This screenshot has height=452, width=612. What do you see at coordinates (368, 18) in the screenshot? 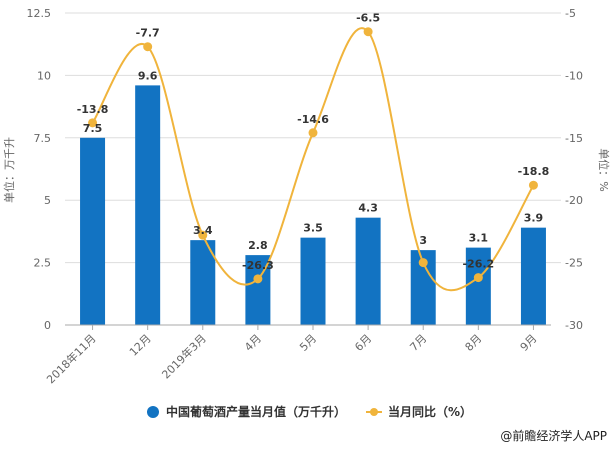
I see `line-data-label: -6.5` at bounding box center [368, 18].